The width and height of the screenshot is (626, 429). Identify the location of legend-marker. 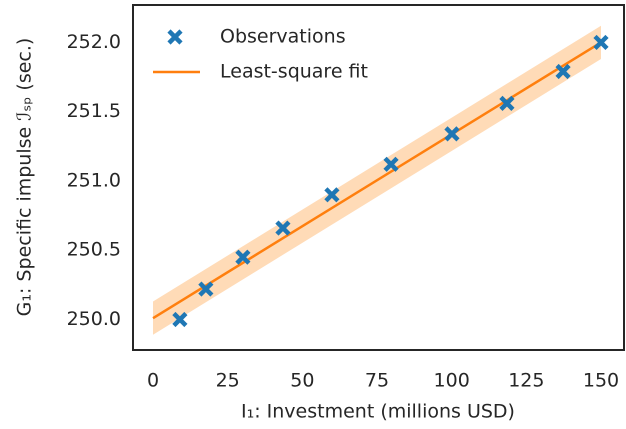
(175, 37).